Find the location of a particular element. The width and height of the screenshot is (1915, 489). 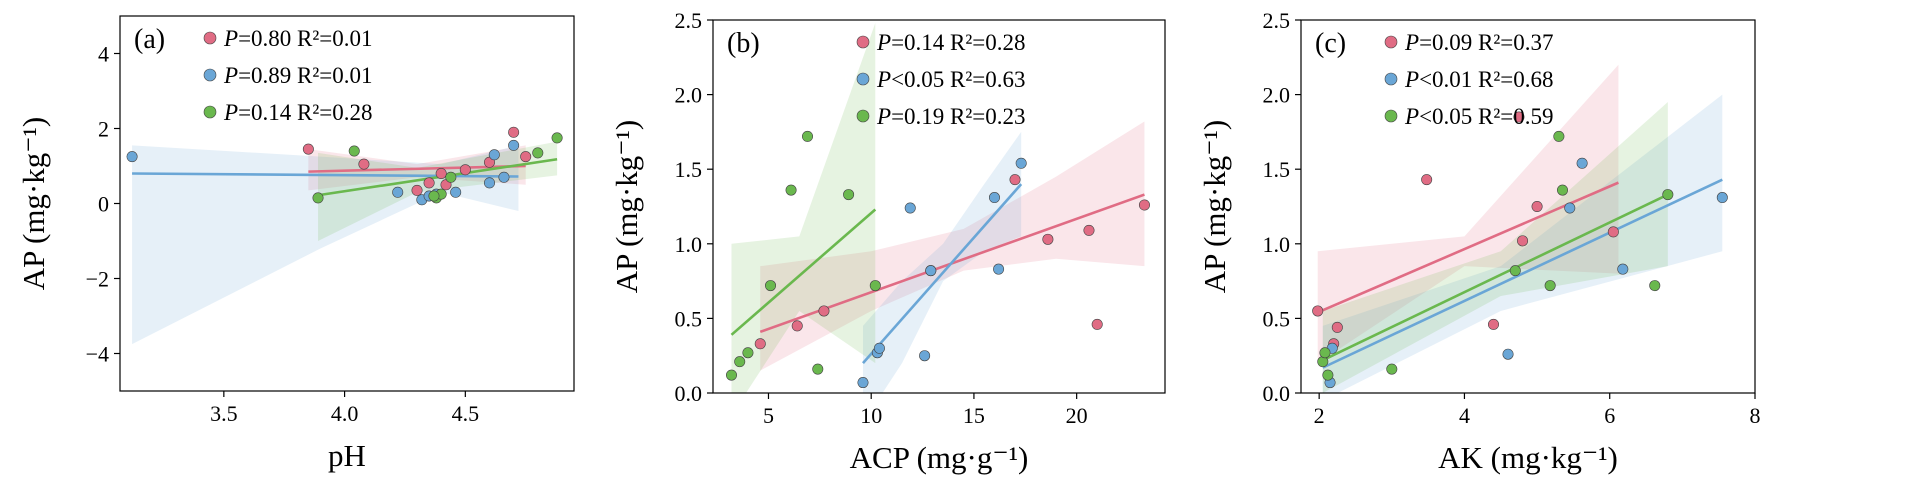

x-axis-label: AK (mg·kg⁻¹) is located at coordinates (1528, 457).